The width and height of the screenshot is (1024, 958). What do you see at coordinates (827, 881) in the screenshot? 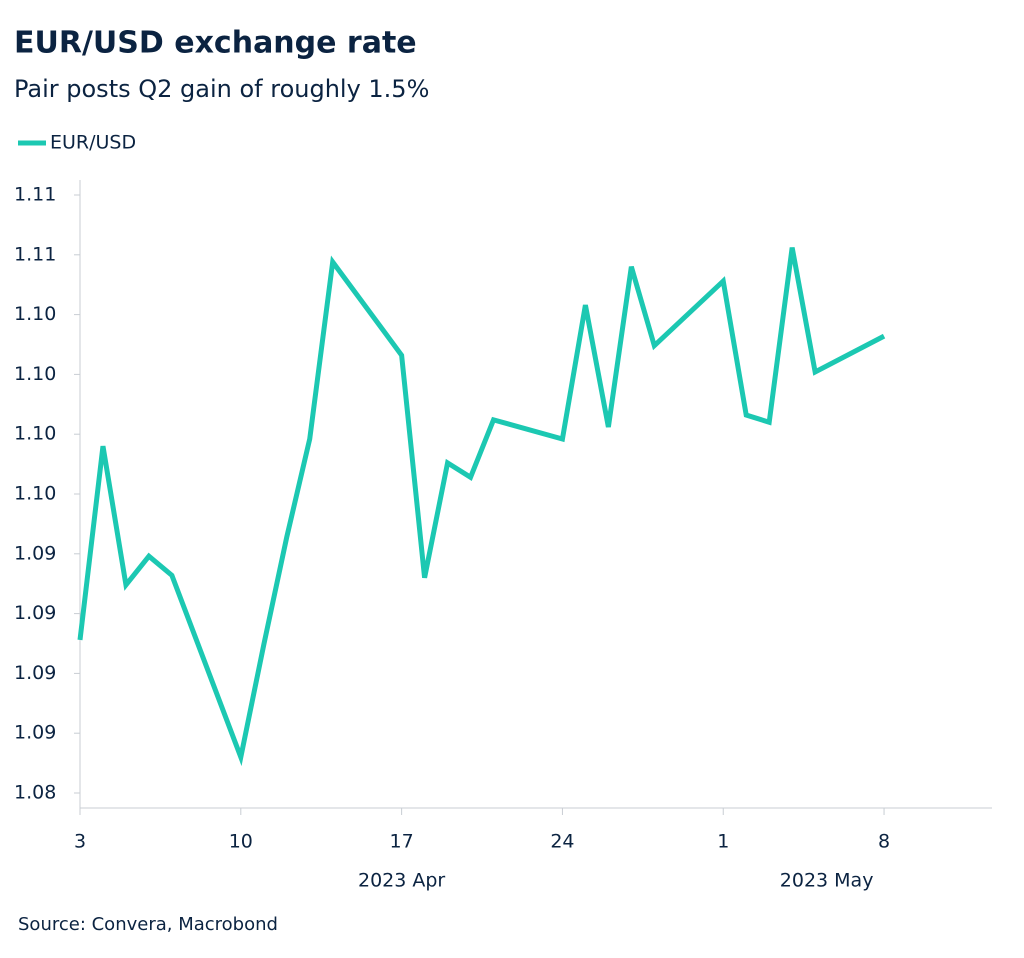
I see `x-period-label: 2023 May` at bounding box center [827, 881].